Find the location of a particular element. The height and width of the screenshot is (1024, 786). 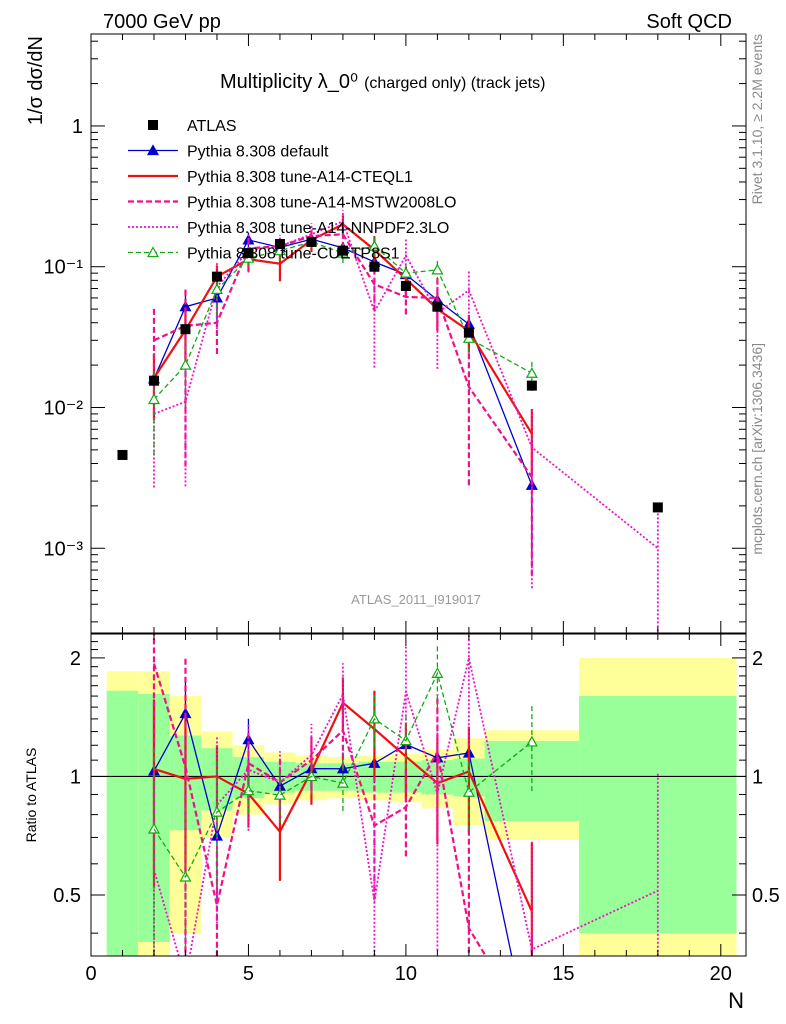

y-tick-label: 10⁻² is located at coordinates (64, 408).